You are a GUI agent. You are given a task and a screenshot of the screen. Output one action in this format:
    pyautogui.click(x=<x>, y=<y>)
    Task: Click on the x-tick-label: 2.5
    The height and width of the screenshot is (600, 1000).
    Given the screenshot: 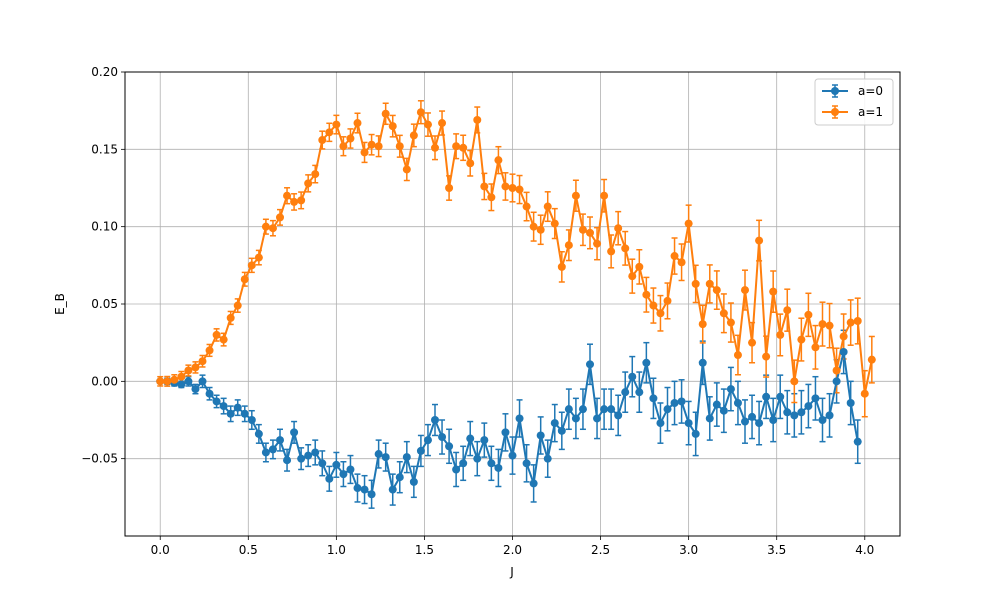 What is the action you would take?
    pyautogui.click(x=600, y=550)
    